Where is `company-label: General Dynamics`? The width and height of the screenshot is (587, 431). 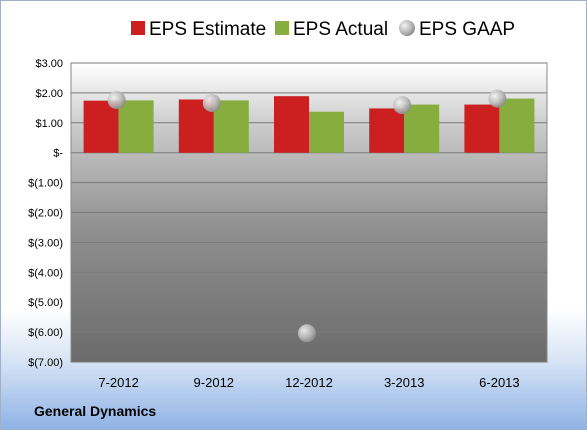 company-label: General Dynamics is located at coordinates (95, 411).